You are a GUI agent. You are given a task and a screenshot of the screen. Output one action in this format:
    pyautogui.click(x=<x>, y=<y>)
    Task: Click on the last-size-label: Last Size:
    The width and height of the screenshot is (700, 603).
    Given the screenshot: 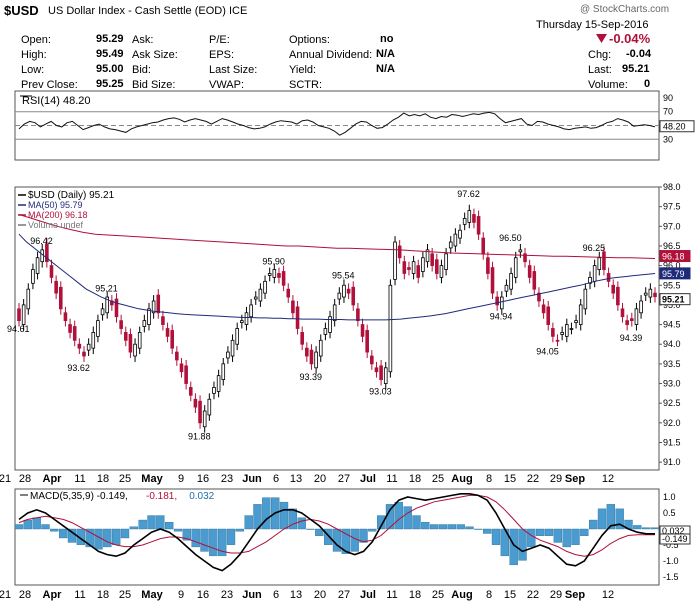 What is the action you would take?
    pyautogui.click(x=233, y=70)
    